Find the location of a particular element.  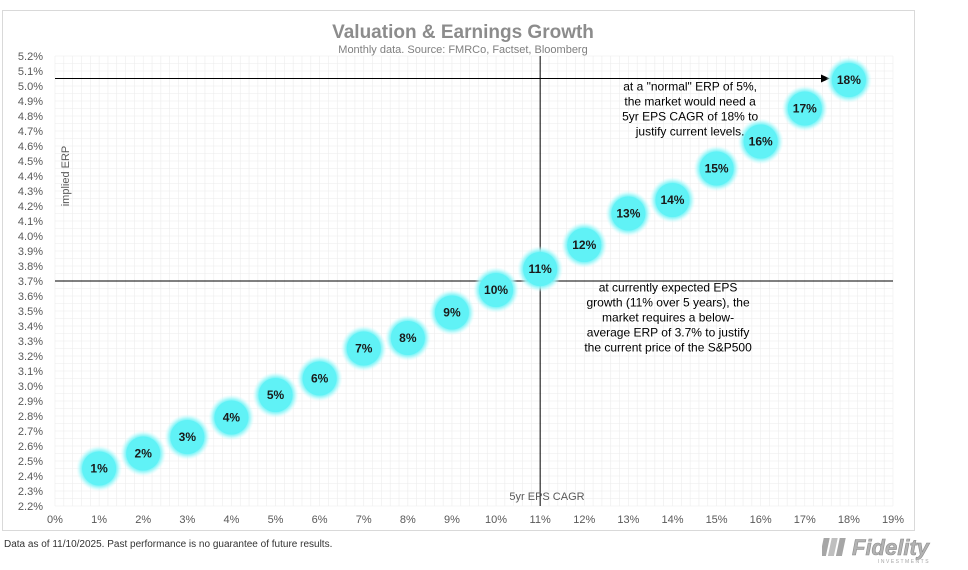

data-point: 2% is located at coordinates (143, 453).